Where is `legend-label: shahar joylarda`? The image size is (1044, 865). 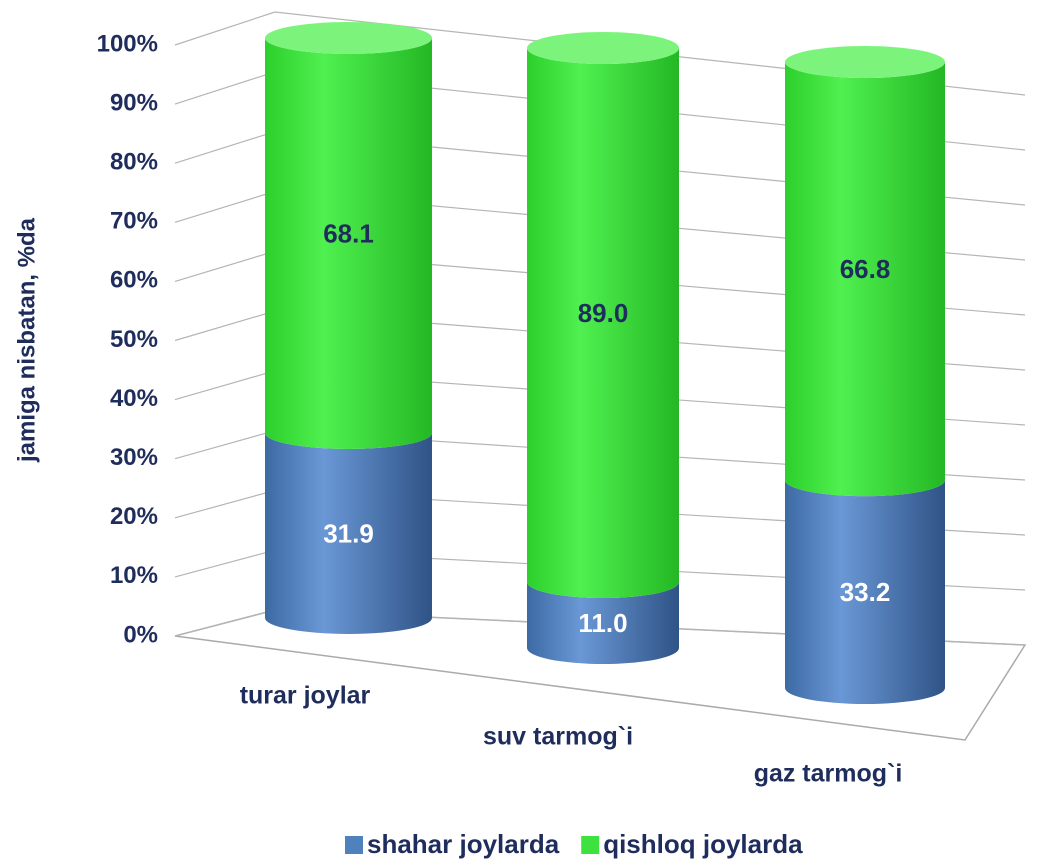
legend-label: shahar joylarda is located at coordinates (463, 844).